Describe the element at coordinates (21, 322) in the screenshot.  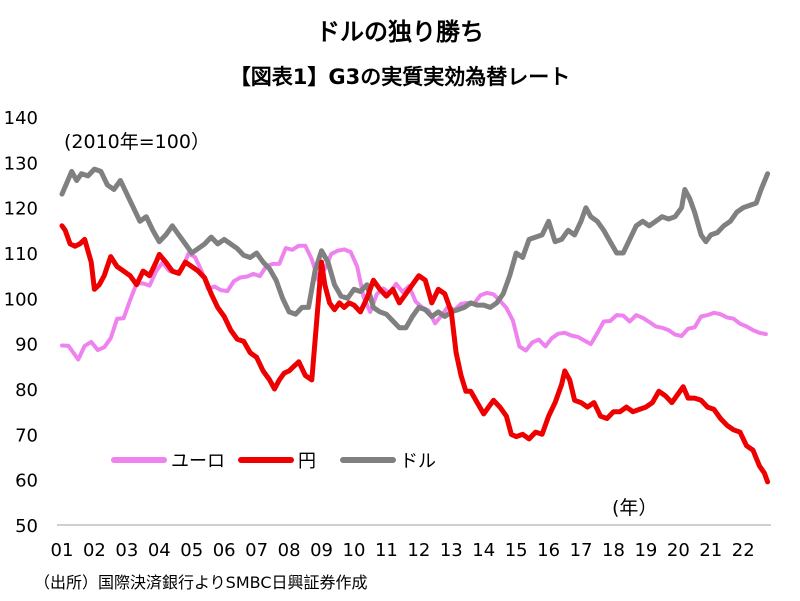
I see `y-tick-labels: 50 60 70 80 90 100 110 120 130 140` at that location.